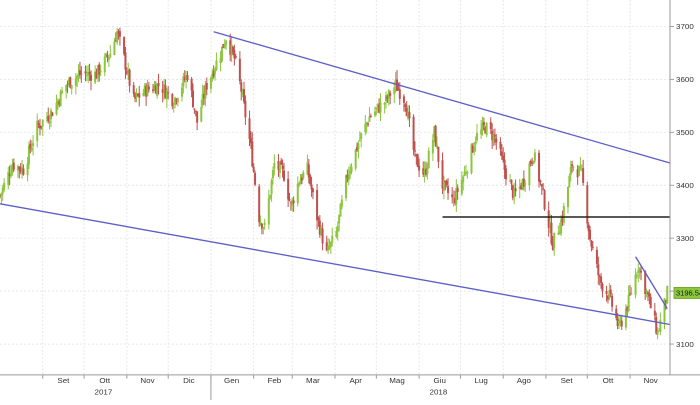 This screenshot has width=700, height=405. I want to click on y-tick-label: 3500, so click(685, 132).